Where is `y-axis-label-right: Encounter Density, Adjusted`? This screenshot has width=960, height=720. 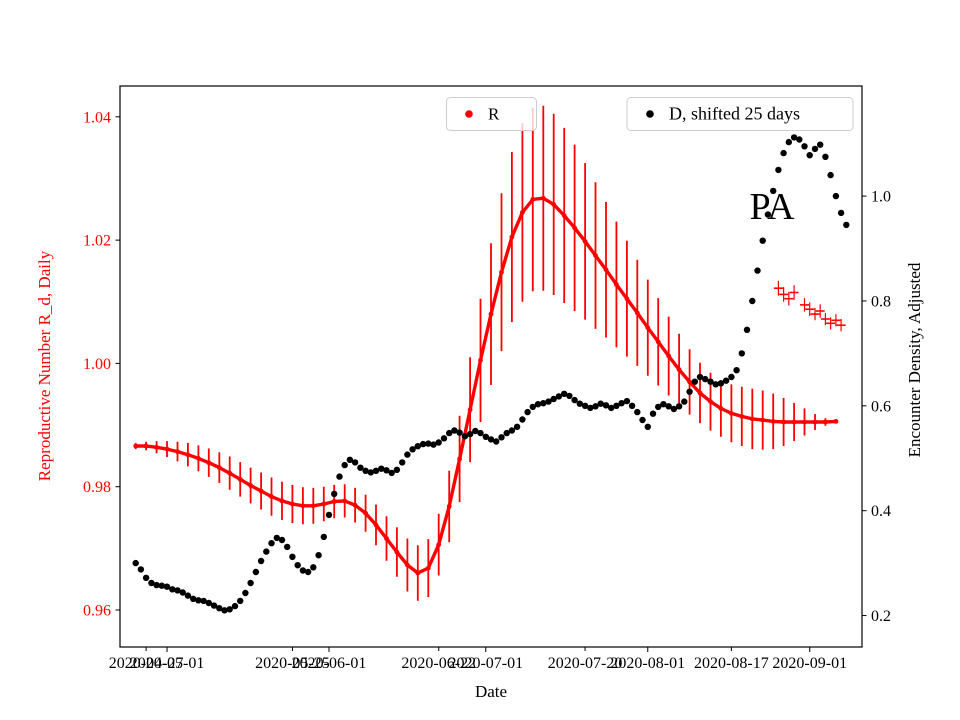 y-axis-label-right: Encounter Density, Adjusted is located at coordinates (914, 359).